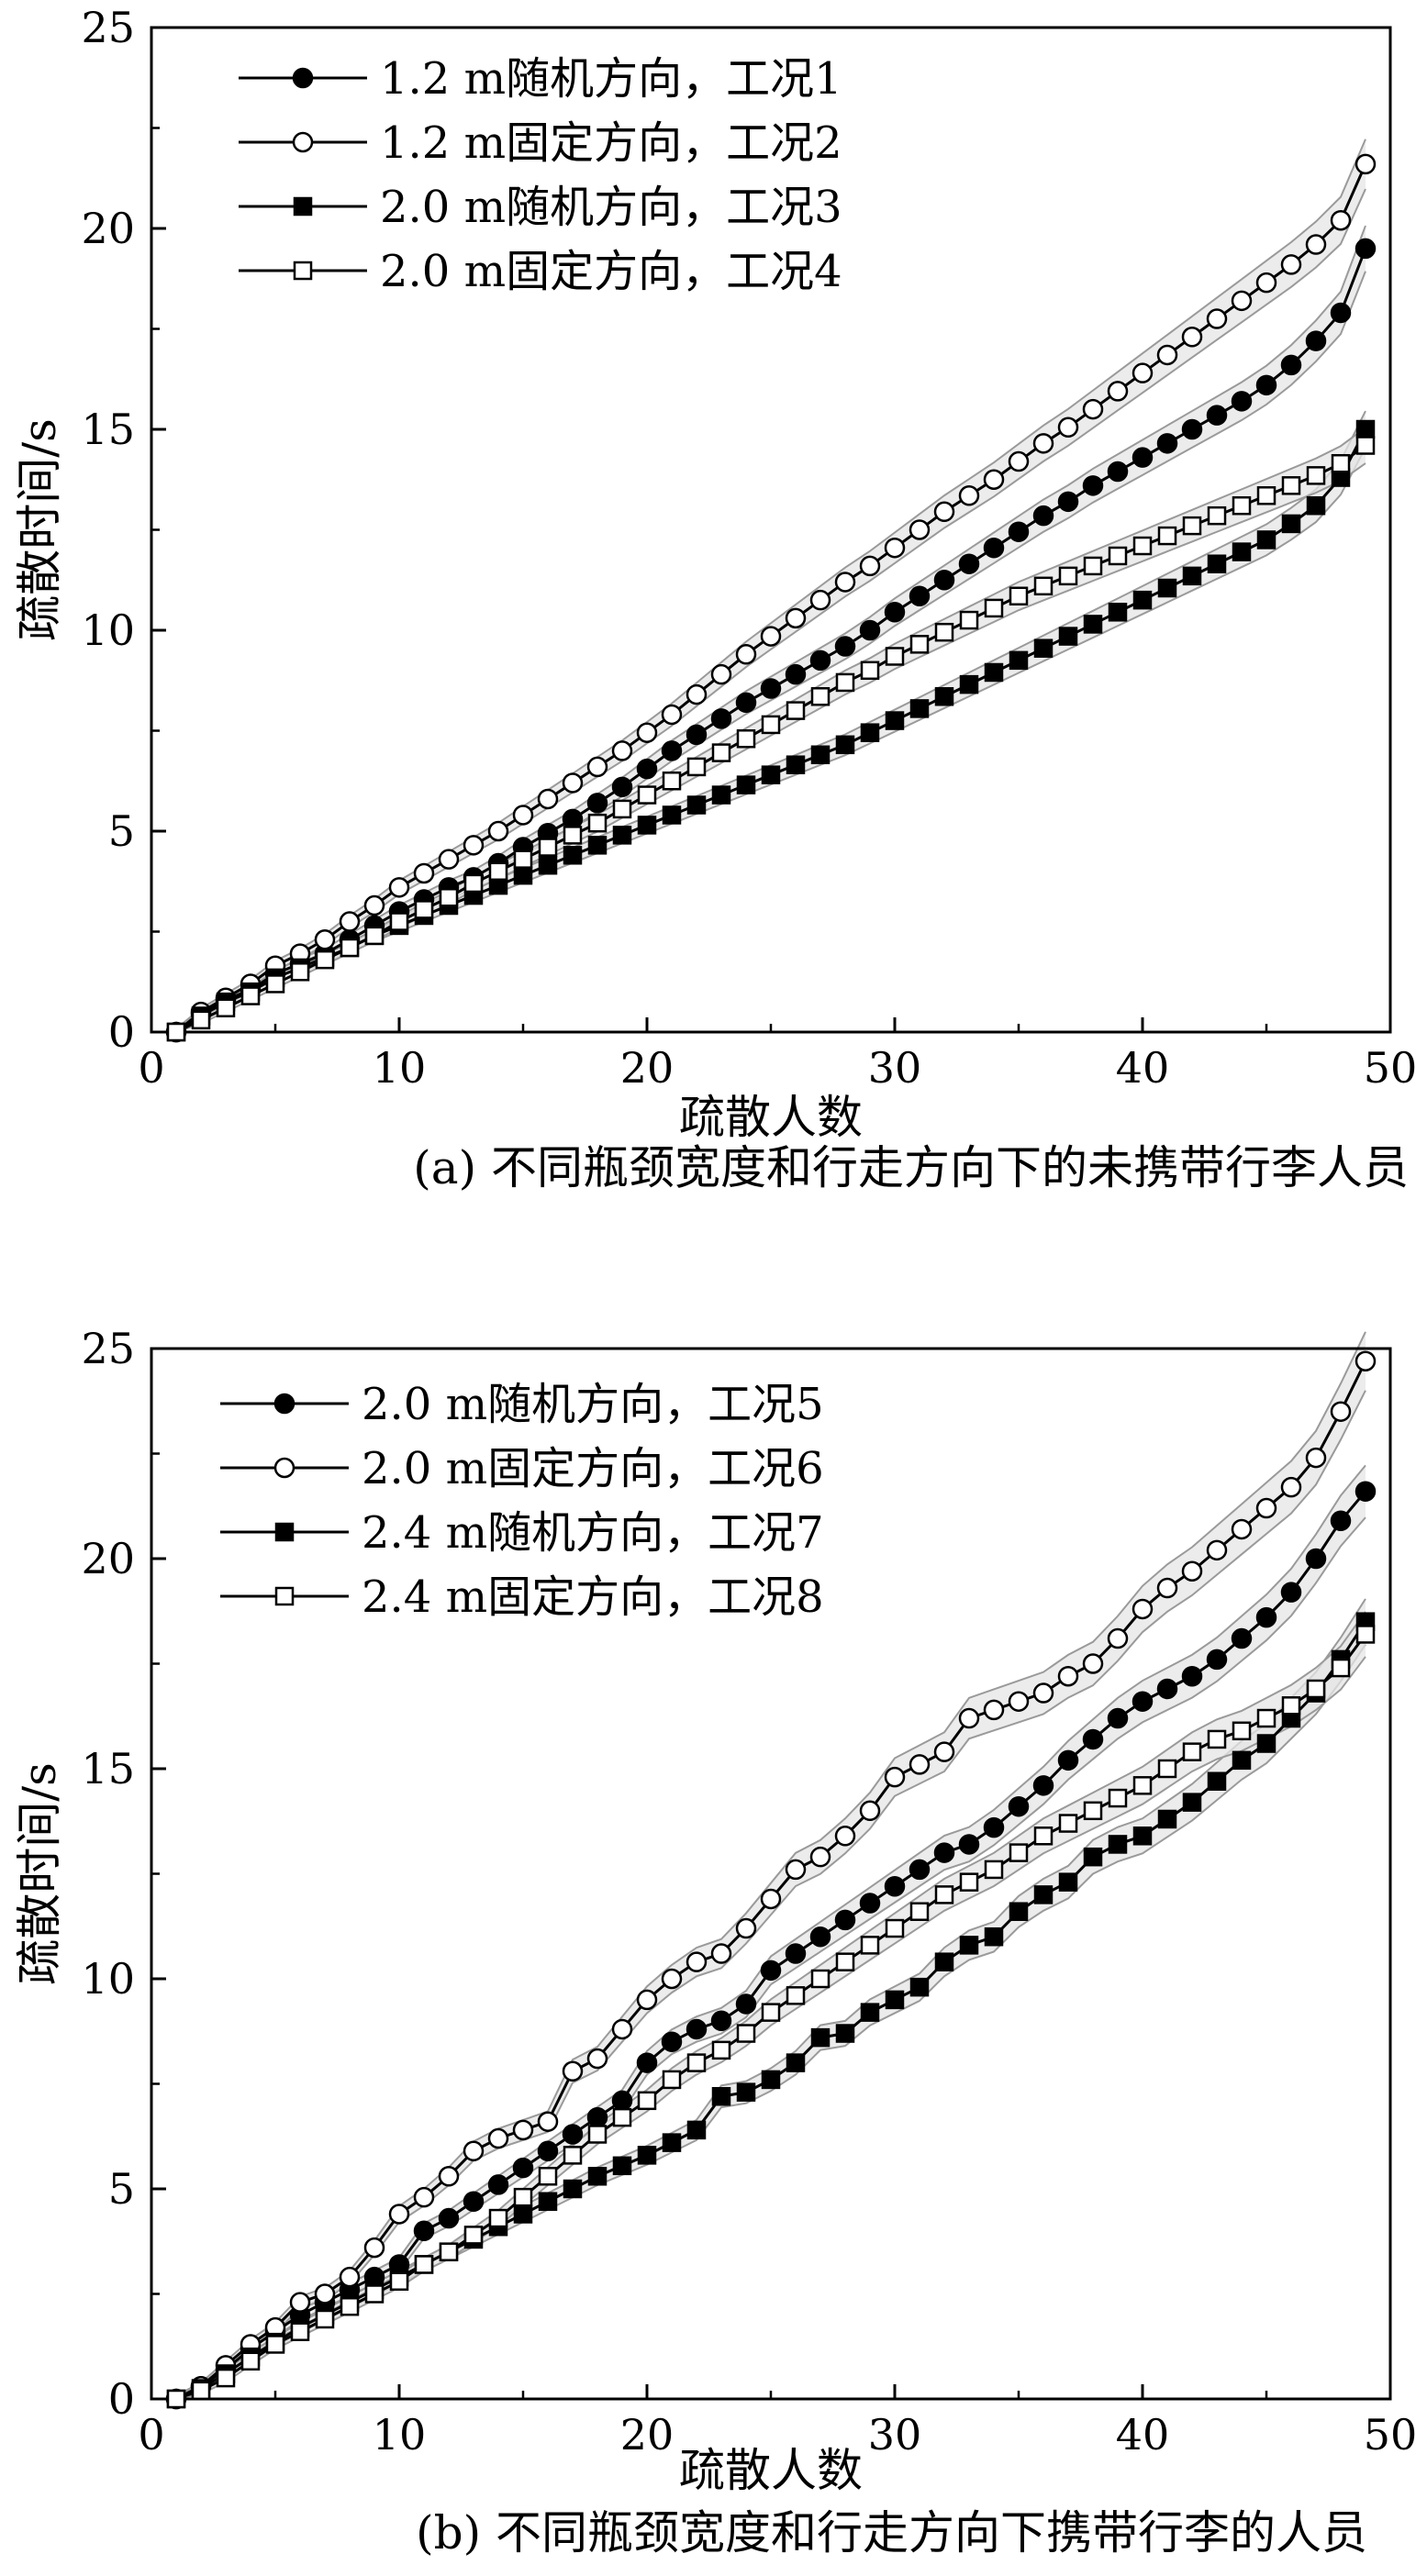 Image resolution: width=1427 pixels, height=2576 pixels. I want to click on y-tick-label: 0, so click(121, 2399).